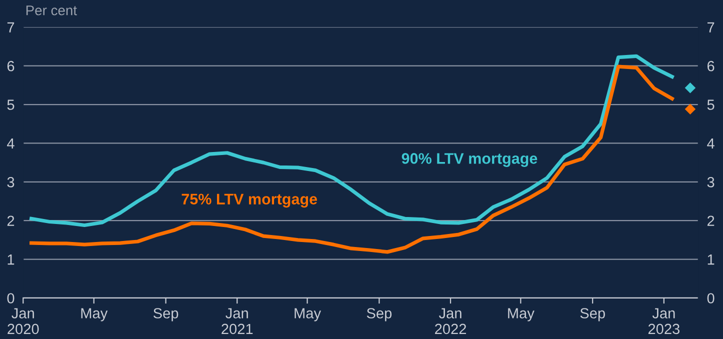 Image resolution: width=723 pixels, height=339 pixels. Describe the element at coordinates (10, 66) in the screenshot. I see `y-tick-label: 6` at that location.